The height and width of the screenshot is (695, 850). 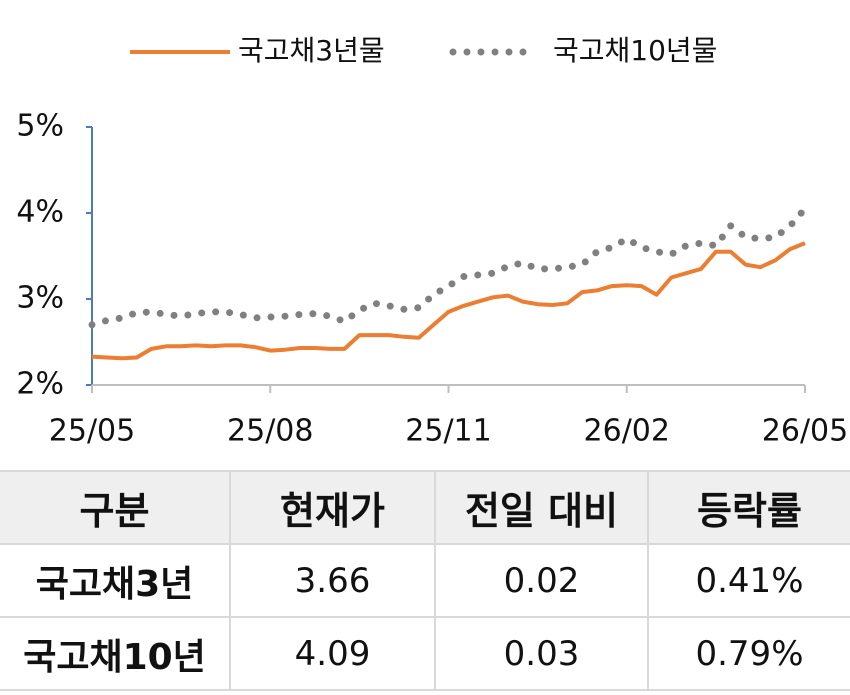 What do you see at coordinates (40, 212) in the screenshot?
I see `y-tick-label: 4%` at bounding box center [40, 212].